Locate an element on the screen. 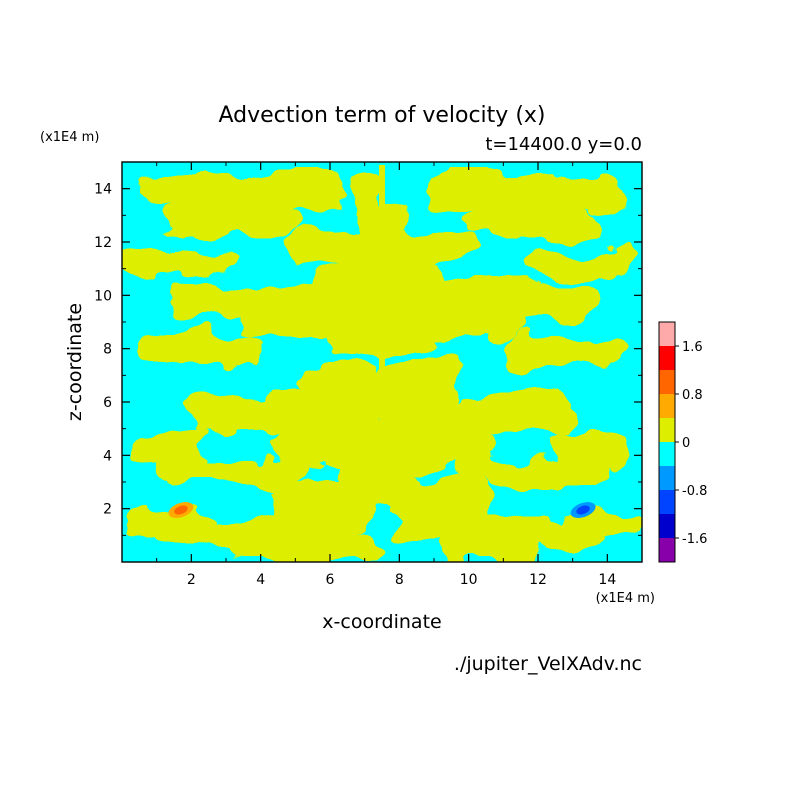 This screenshot has height=804, width=804. x-tick-label: 4 is located at coordinates (260, 580).